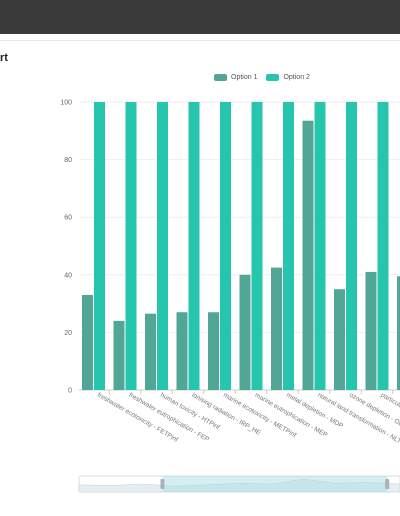 The width and height of the screenshot is (400, 516). What do you see at coordinates (200, 17) in the screenshot?
I see `top-bar` at bounding box center [200, 17].